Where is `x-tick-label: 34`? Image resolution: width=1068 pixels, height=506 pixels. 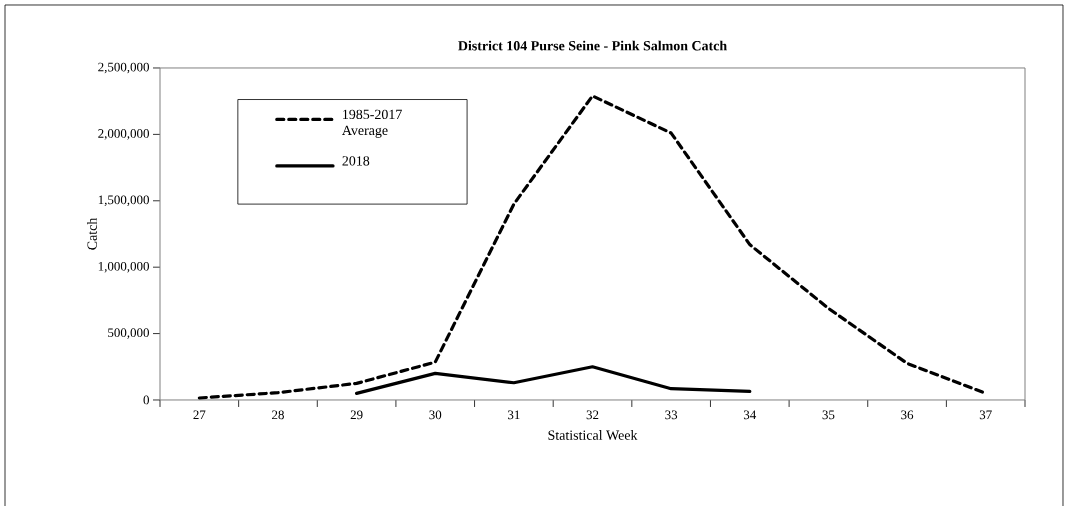
x-tick-label: 34 is located at coordinates (750, 415).